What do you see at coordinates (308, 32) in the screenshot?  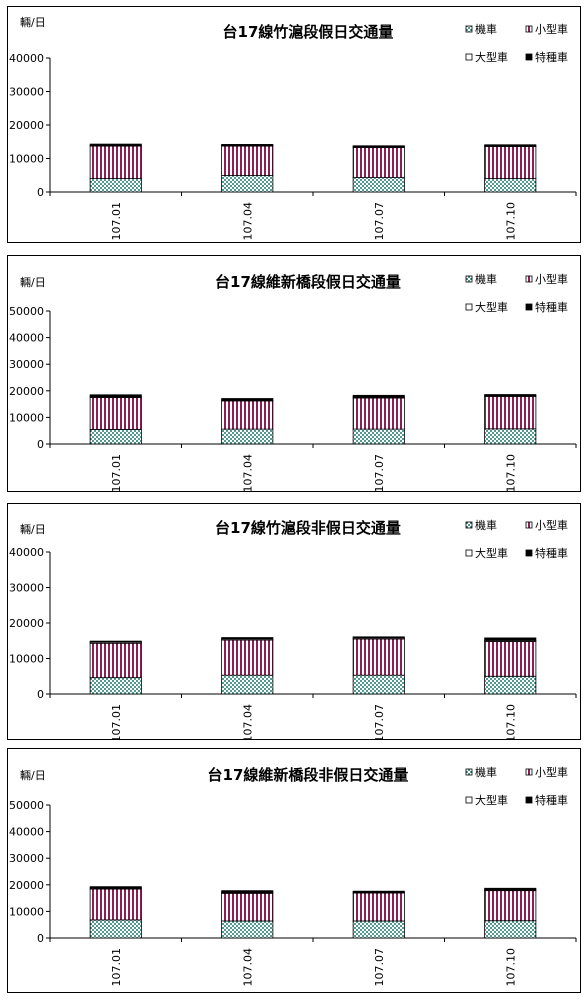 I see `chart-title: 台17線竹滬段假日交通量` at bounding box center [308, 32].